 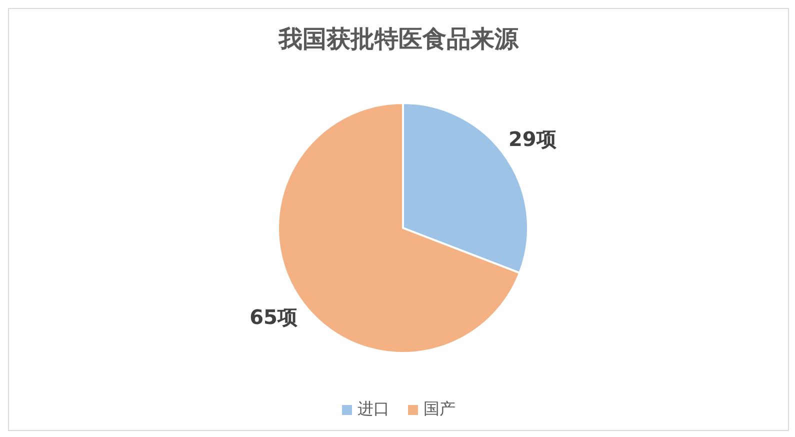 What do you see at coordinates (532, 139) in the screenshot?
I see `data-label: 29项` at bounding box center [532, 139].